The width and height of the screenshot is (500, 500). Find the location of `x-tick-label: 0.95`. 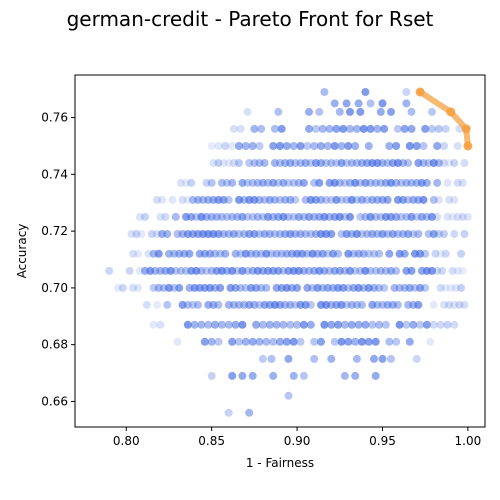

x-tick-label: 0.95 is located at coordinates (382, 441).